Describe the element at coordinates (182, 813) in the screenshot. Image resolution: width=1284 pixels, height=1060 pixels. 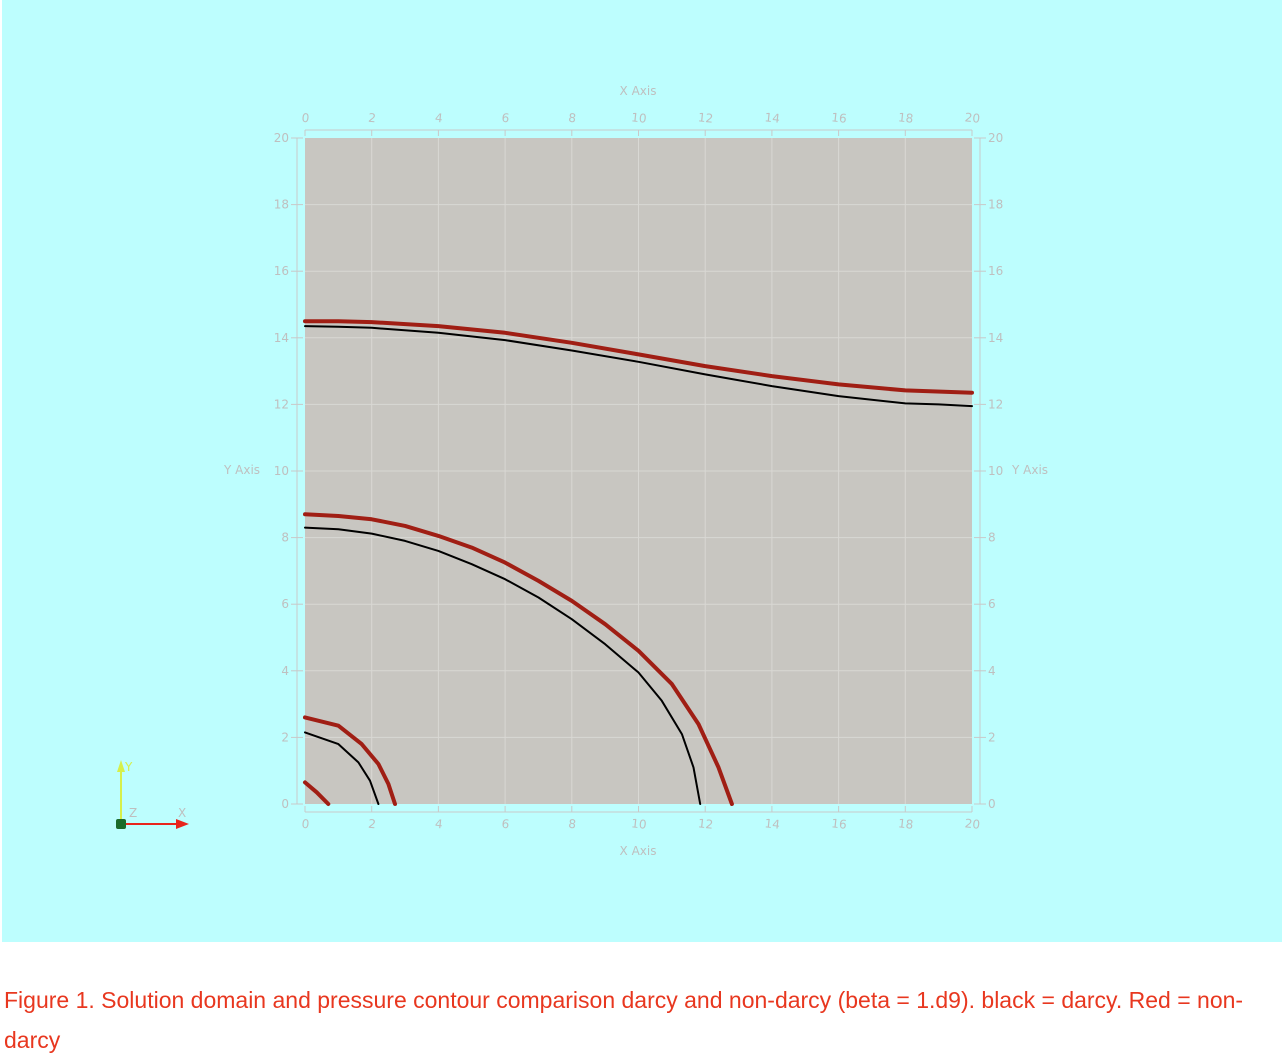
I see `triad-x-label: X` at that location.